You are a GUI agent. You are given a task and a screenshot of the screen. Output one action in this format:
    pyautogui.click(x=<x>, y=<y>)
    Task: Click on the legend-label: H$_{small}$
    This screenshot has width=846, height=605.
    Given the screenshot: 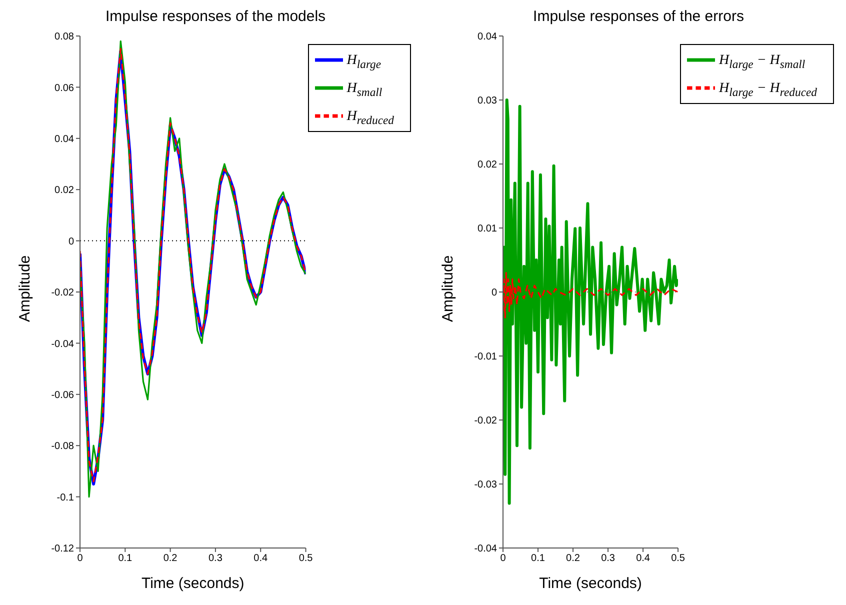 What is the action you would take?
    pyautogui.click(x=364, y=90)
    